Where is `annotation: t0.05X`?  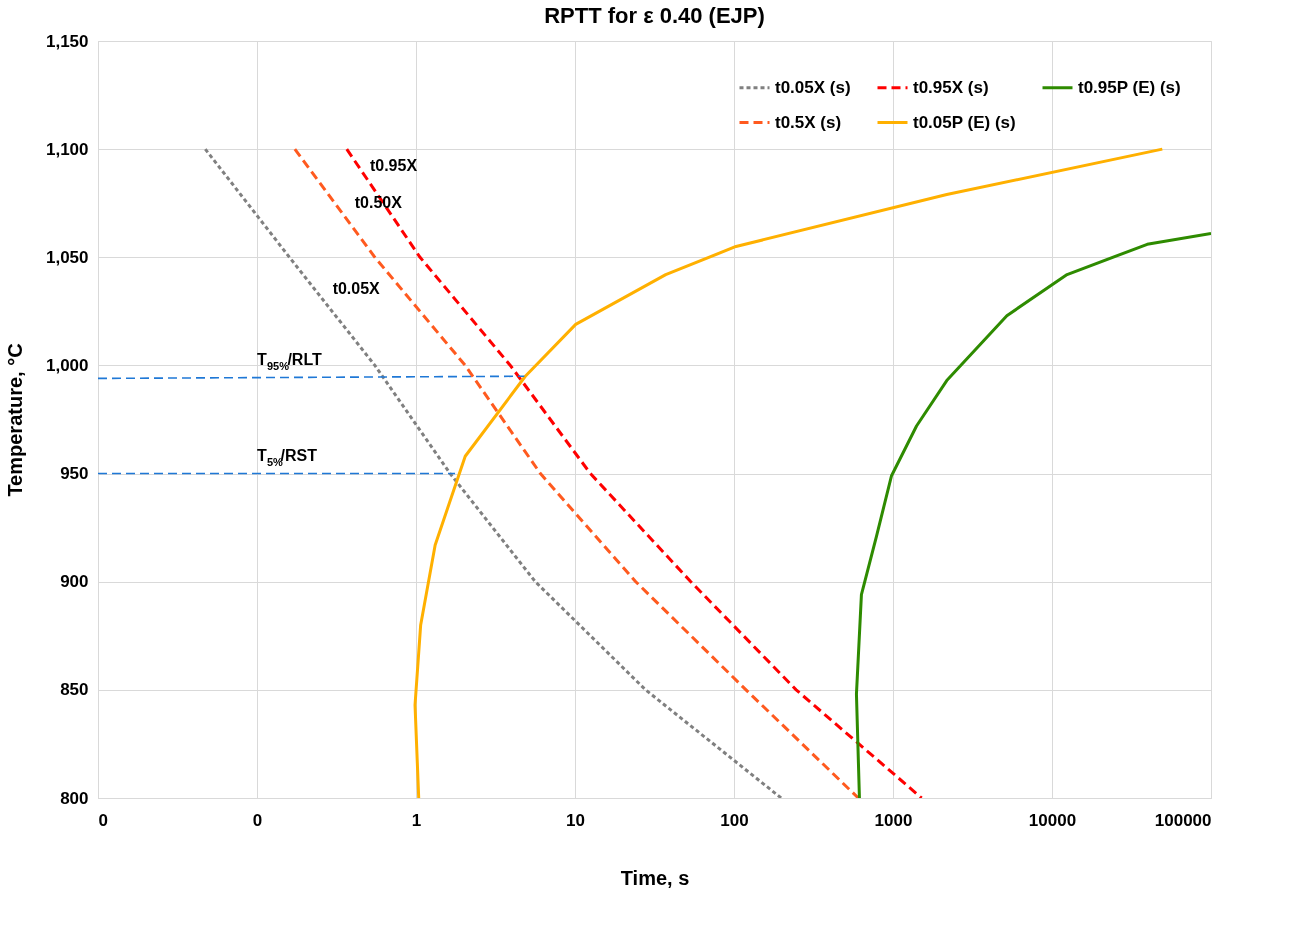
annotation: t0.05X is located at coordinates (356, 289).